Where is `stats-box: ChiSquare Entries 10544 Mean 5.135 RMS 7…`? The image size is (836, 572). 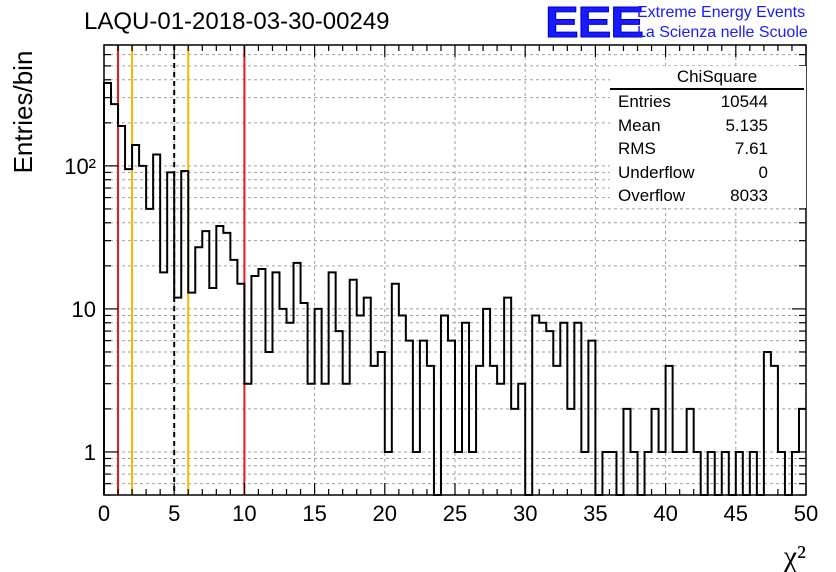
stats-box: ChiSquare Entries 10544 Mean 5.135 RMS 7… is located at coordinates (708, 137).